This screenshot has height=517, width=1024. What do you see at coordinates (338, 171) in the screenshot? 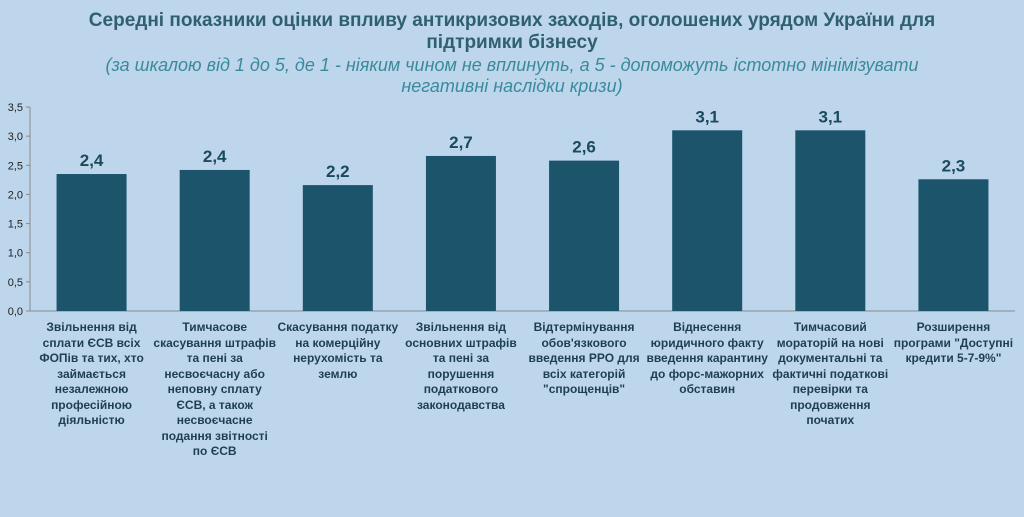
I see `data-label: 2,2` at bounding box center [338, 171].